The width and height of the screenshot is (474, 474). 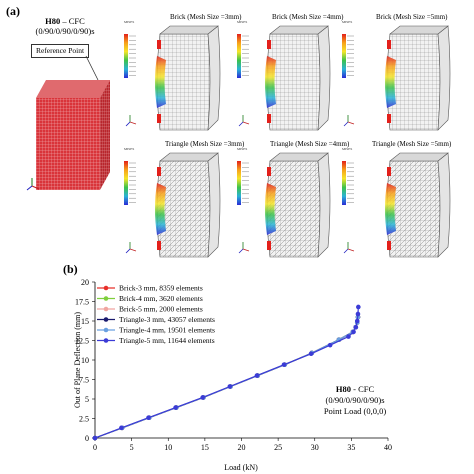 I want to click on y-tick-label: 2.5, so click(x=84, y=419).